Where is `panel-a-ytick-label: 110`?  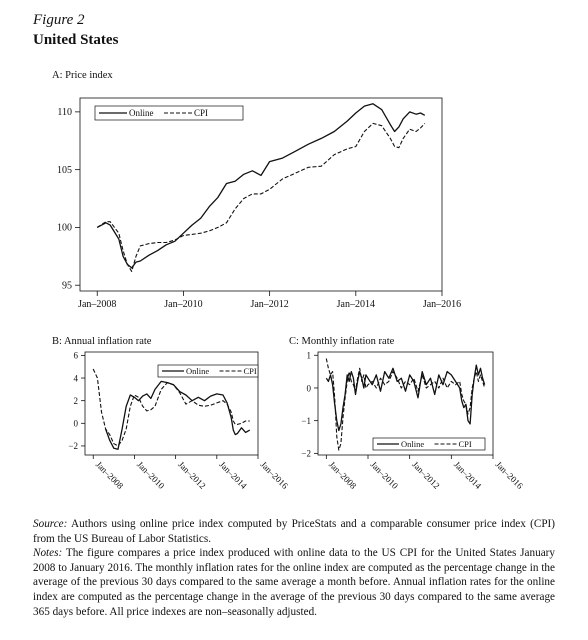 panel-a-ytick-label: 110 is located at coordinates (64, 112).